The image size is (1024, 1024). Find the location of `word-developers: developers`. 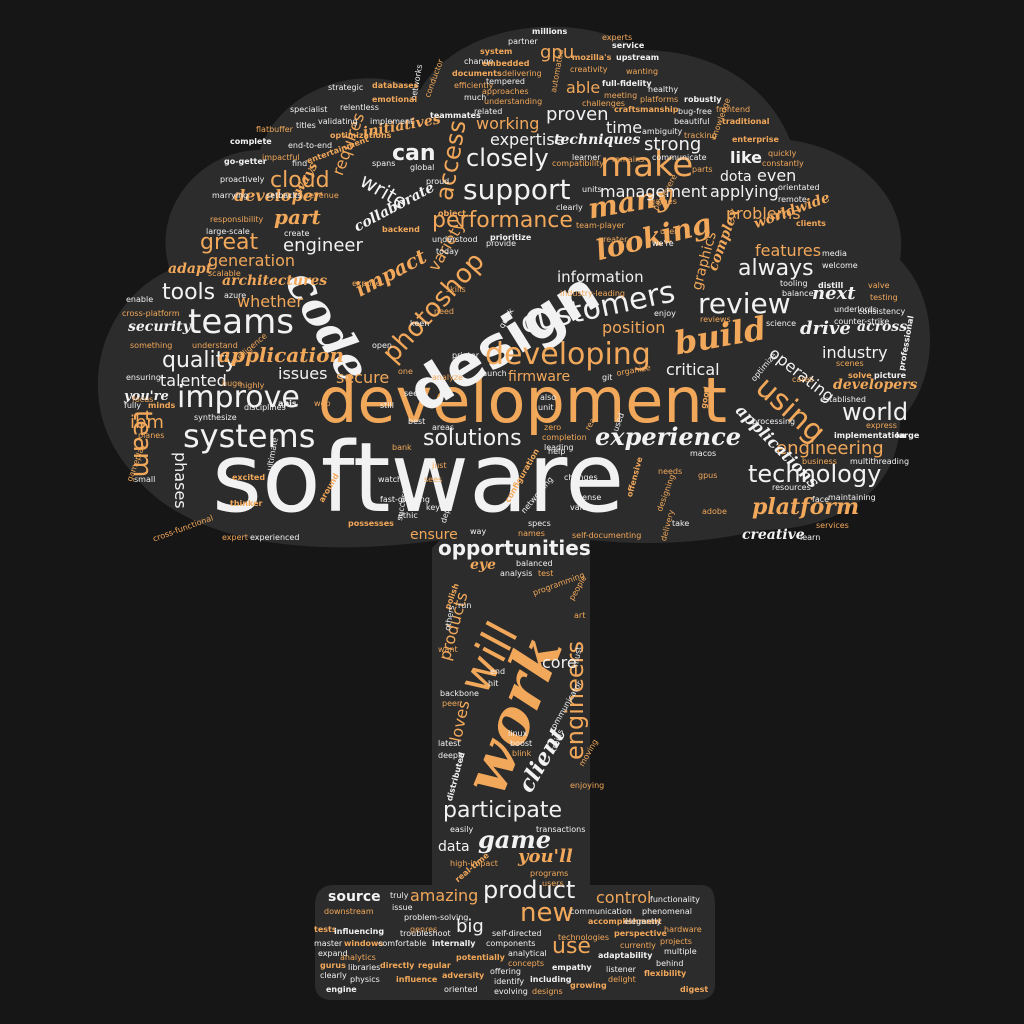

word-developers: developers is located at coordinates (875, 385).